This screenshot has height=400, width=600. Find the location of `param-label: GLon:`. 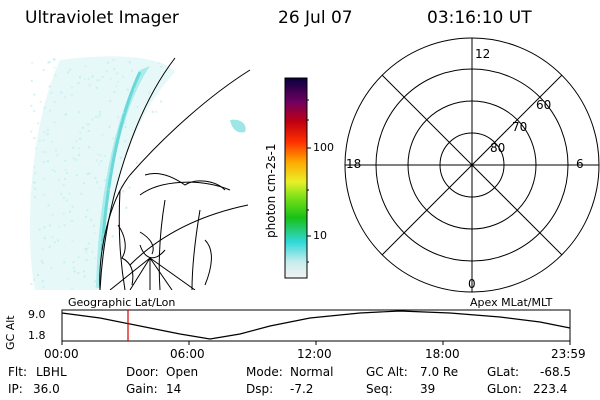

param-label: GLon: is located at coordinates (504, 389).